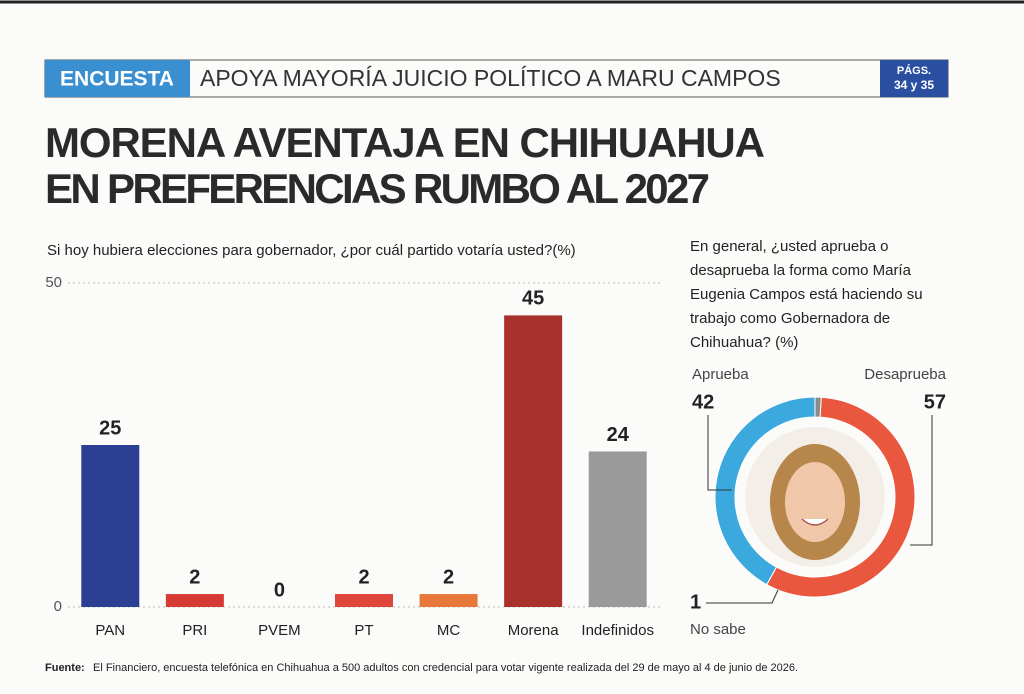 This screenshot has height=694, width=1024. I want to click on legend-label: Aprueba, so click(720, 374).